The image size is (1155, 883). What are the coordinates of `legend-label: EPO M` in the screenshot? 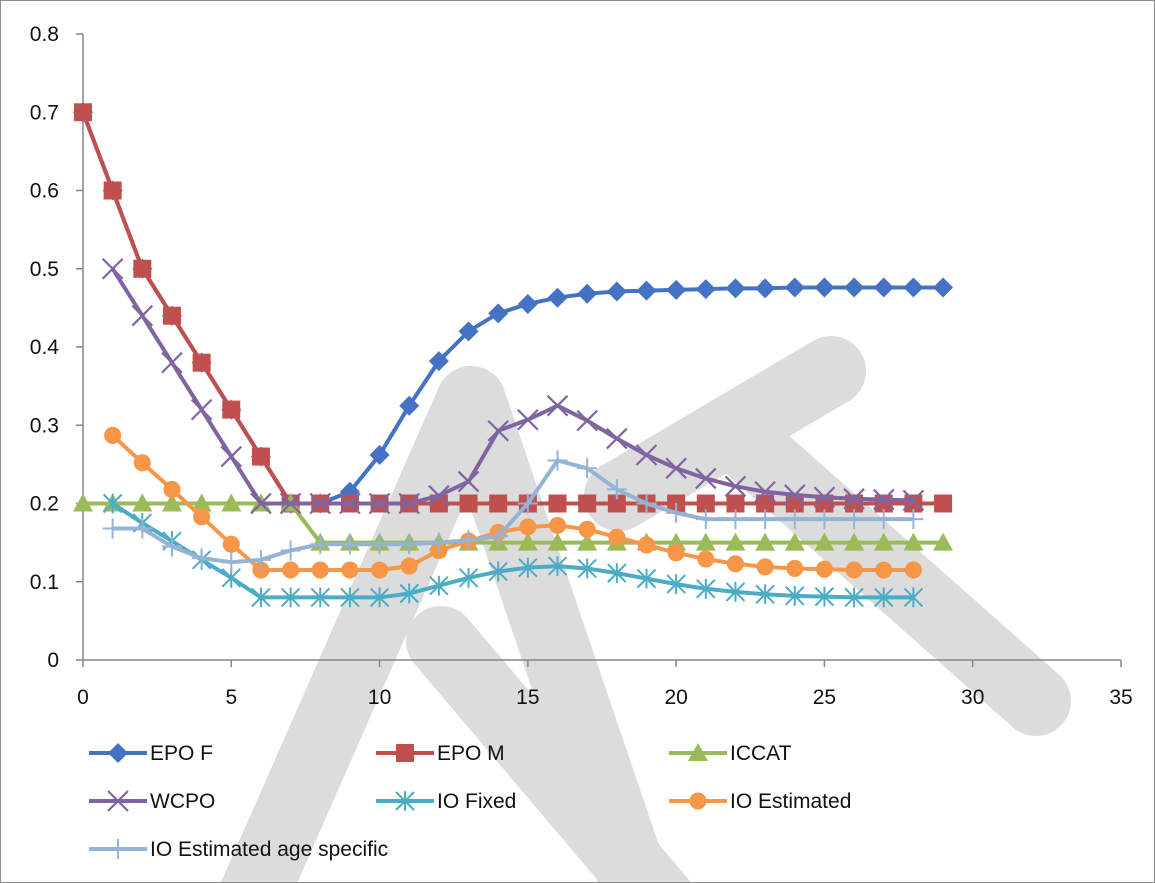 It's located at (471, 753).